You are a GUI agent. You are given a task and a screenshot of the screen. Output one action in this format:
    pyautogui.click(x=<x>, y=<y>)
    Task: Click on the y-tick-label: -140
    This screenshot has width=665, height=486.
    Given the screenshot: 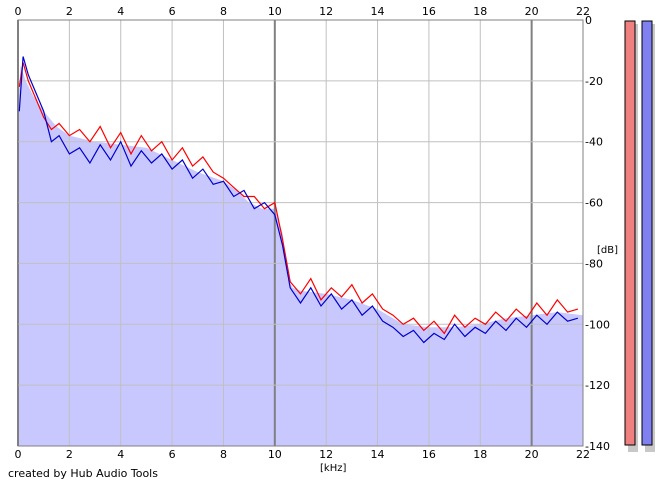 What is the action you would take?
    pyautogui.click(x=597, y=446)
    